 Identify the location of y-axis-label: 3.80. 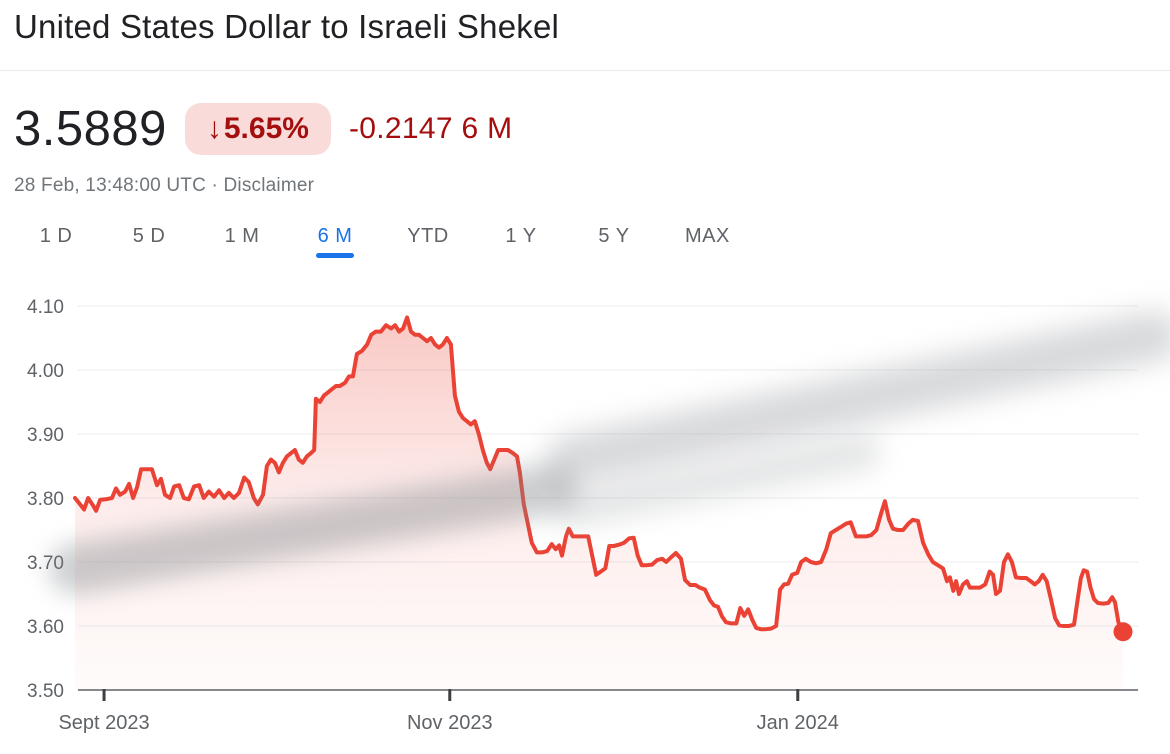
(45, 499).